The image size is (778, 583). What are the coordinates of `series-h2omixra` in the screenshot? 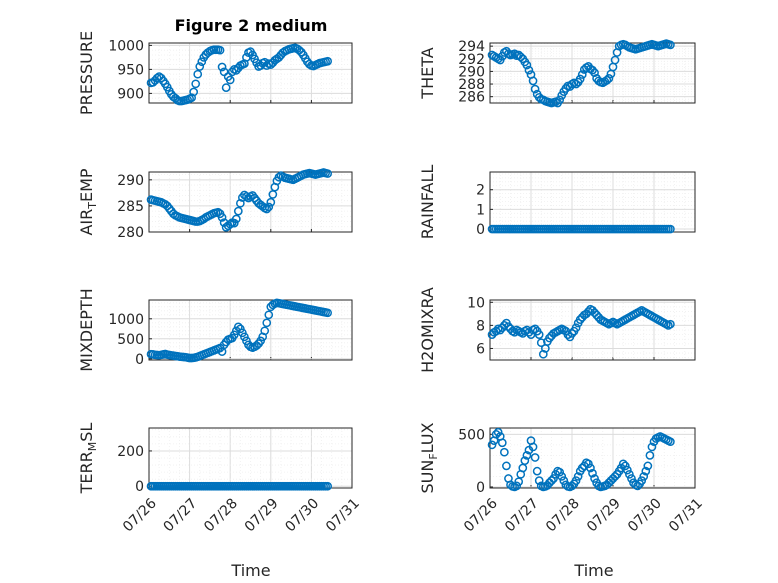 It's located at (581, 331).